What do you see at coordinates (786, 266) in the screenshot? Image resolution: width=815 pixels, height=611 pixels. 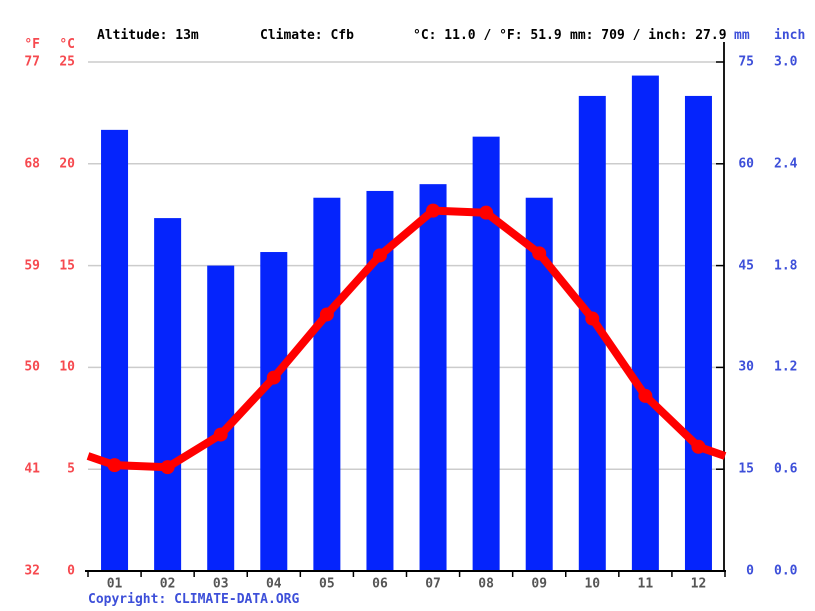 I see `right-inch-tick: 1.8` at bounding box center [786, 266].